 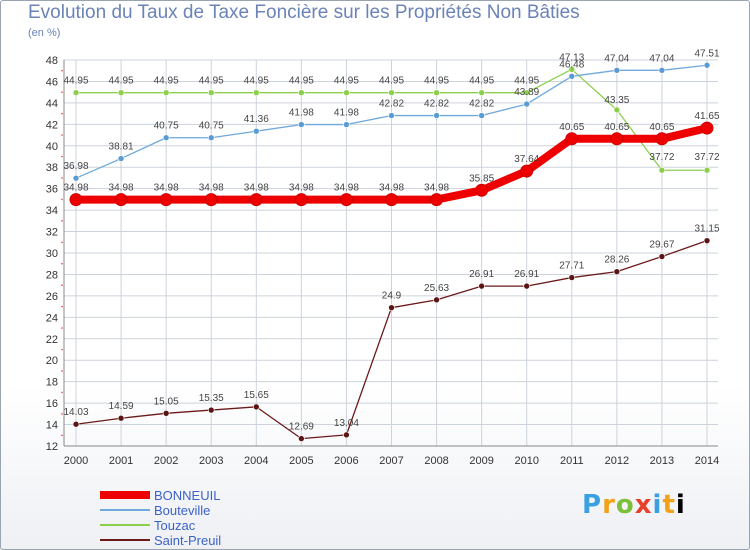 I want to click on x-tick-label: 2005, so click(x=301, y=461).